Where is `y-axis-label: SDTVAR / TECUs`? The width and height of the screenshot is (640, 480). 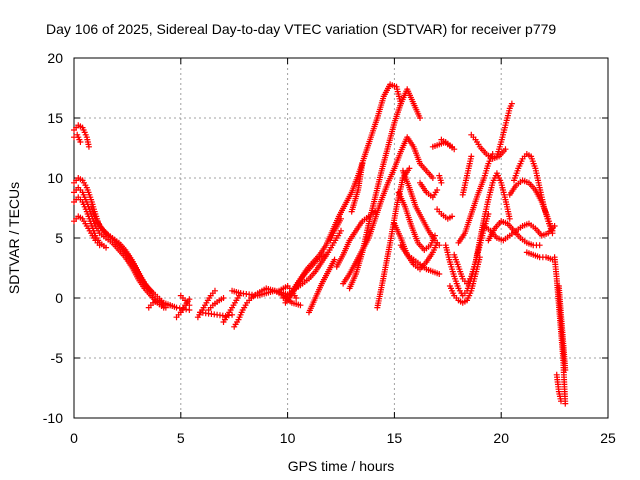
y-axis-label: SDTVAR / TECUs is located at coordinates (14, 238).